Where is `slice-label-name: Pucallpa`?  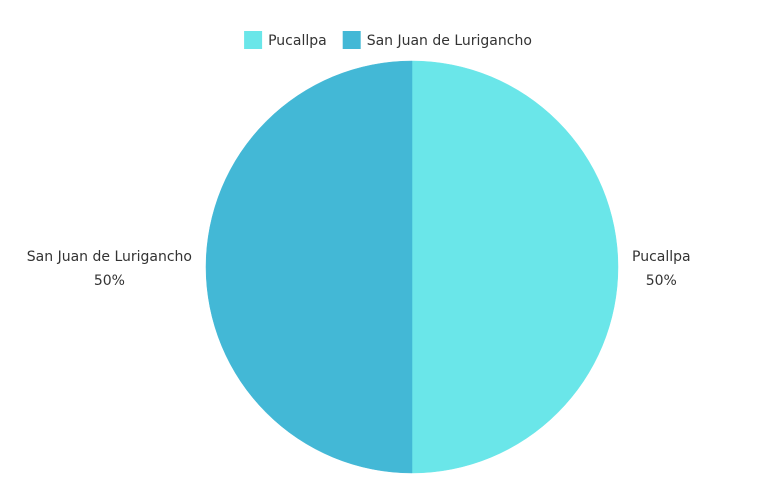 slice-label-name: Pucallpa is located at coordinates (661, 257).